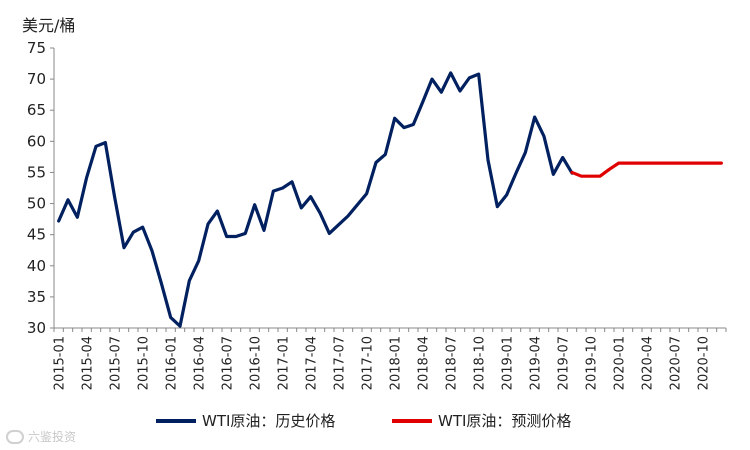 Image resolution: width=750 pixels, height=450 pixels. What do you see at coordinates (676, 363) in the screenshot?
I see `x-tick-label: 2020-07` at bounding box center [676, 363].